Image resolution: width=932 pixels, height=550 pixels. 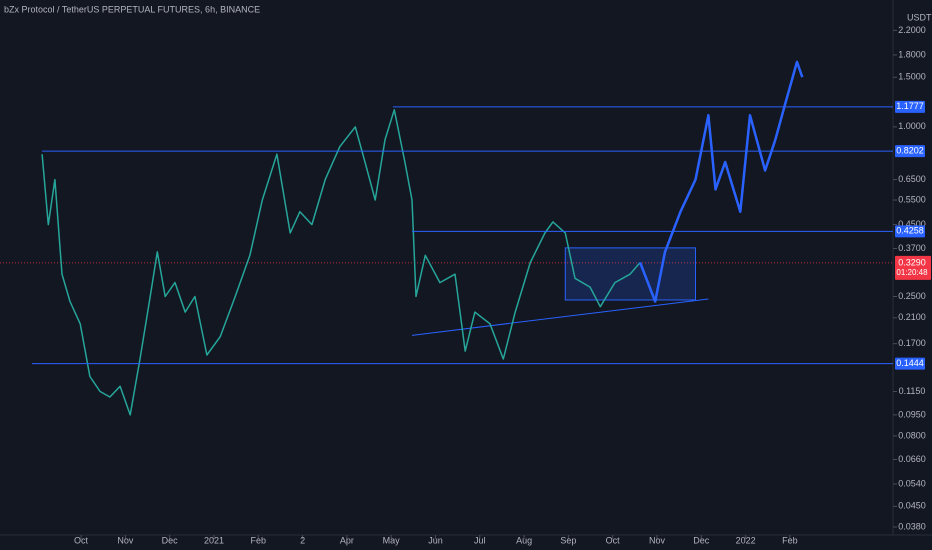 I want to click on x-tick-label: 2022, so click(x=746, y=540).